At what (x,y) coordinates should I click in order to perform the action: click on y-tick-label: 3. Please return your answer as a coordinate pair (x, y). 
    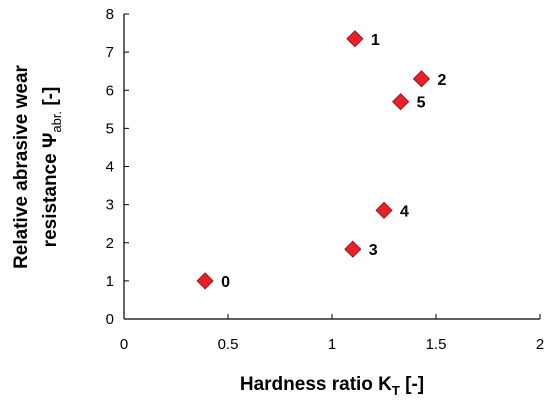
    Looking at the image, I should click on (110, 205).